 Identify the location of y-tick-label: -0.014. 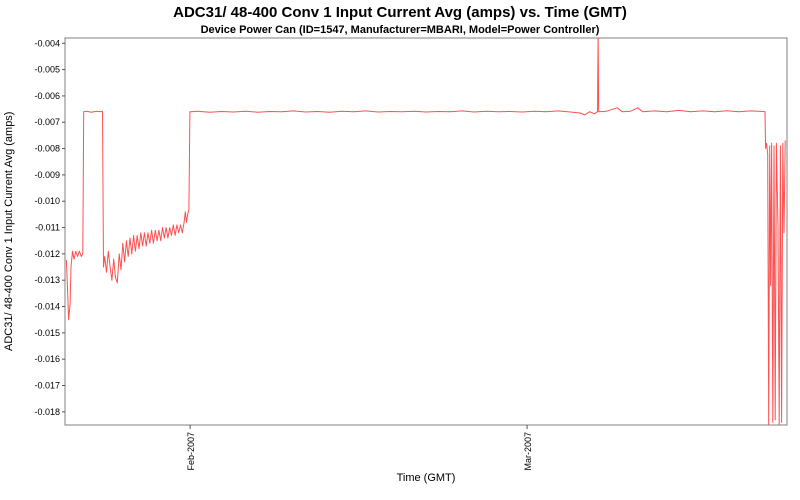
(47, 307).